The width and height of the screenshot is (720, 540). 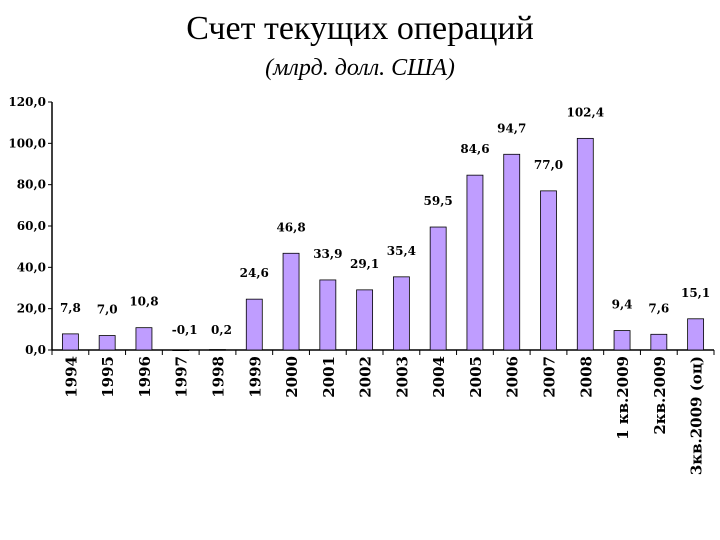 What do you see at coordinates (623, 398) in the screenshot?
I see `x-category-label: 1 кв.2009` at bounding box center [623, 398].